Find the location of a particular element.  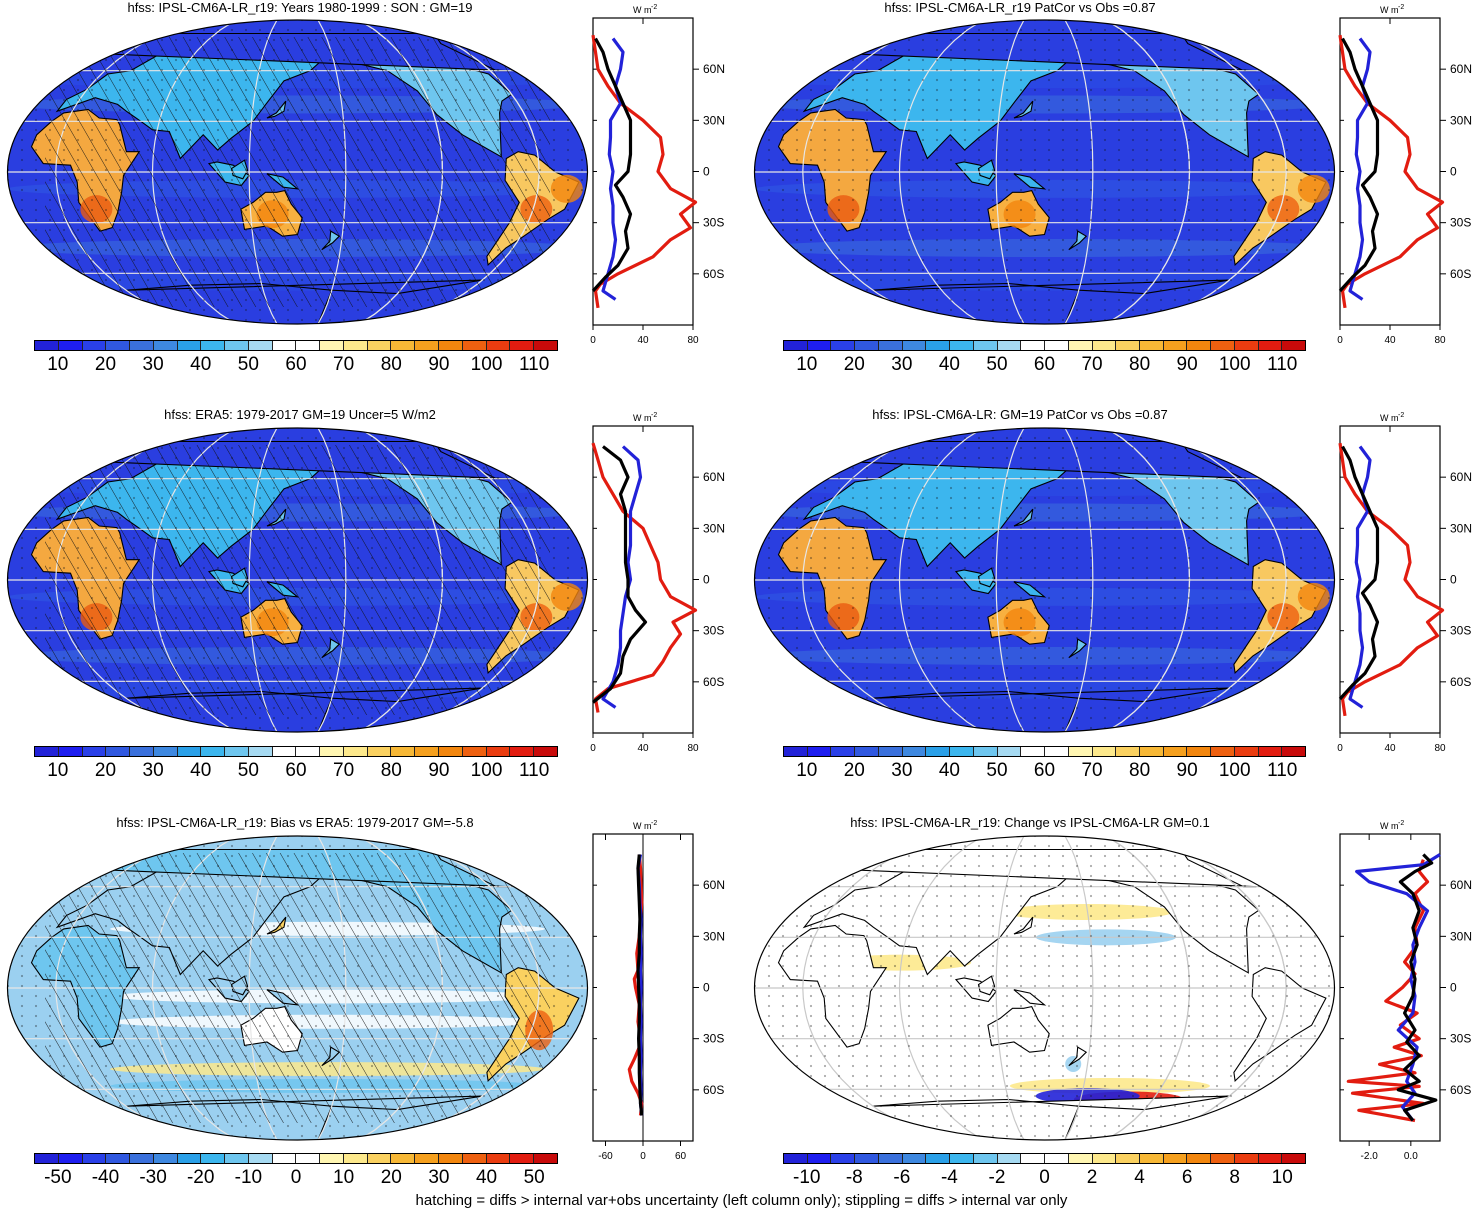

world-map-model-patcor is located at coordinates (1044, 172).